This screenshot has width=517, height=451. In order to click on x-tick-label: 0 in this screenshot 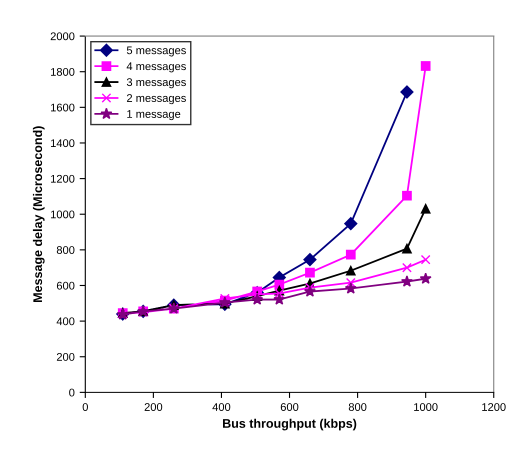, I will do `click(85, 407)`.